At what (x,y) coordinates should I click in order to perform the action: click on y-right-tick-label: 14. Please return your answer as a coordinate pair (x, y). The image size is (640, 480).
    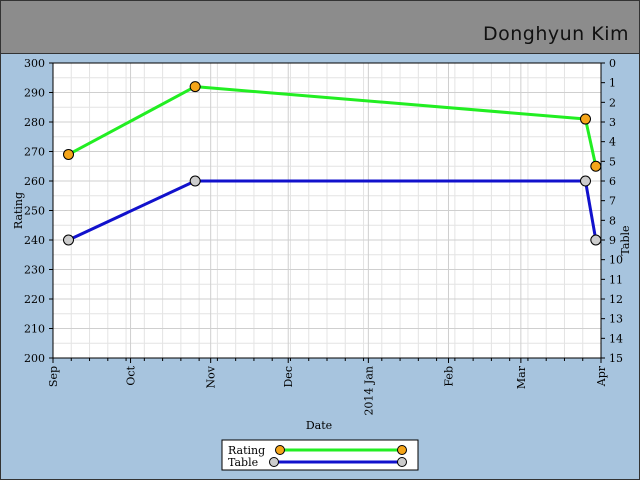
    Looking at the image, I should click on (616, 338).